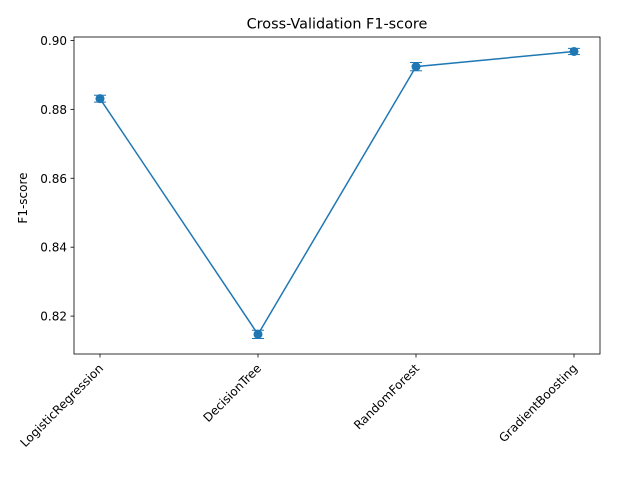 The image size is (640, 480). I want to click on y-tick-label: 0.86, so click(53, 179).